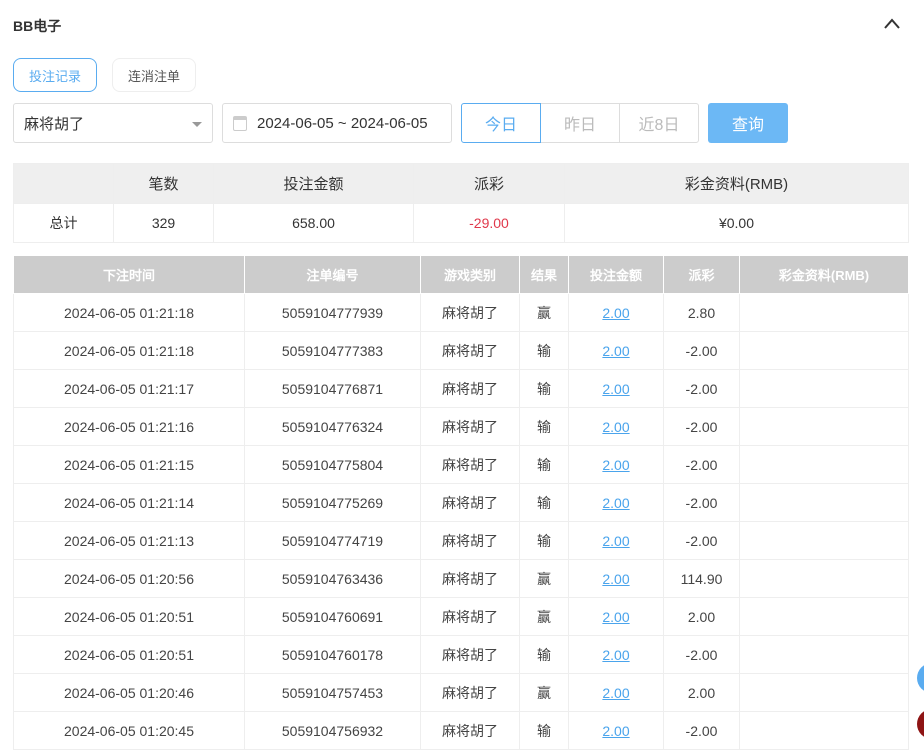 Image resolution: width=924 pixels, height=750 pixels. What do you see at coordinates (701, 312) in the screenshot?
I see `payout: 2.80` at bounding box center [701, 312].